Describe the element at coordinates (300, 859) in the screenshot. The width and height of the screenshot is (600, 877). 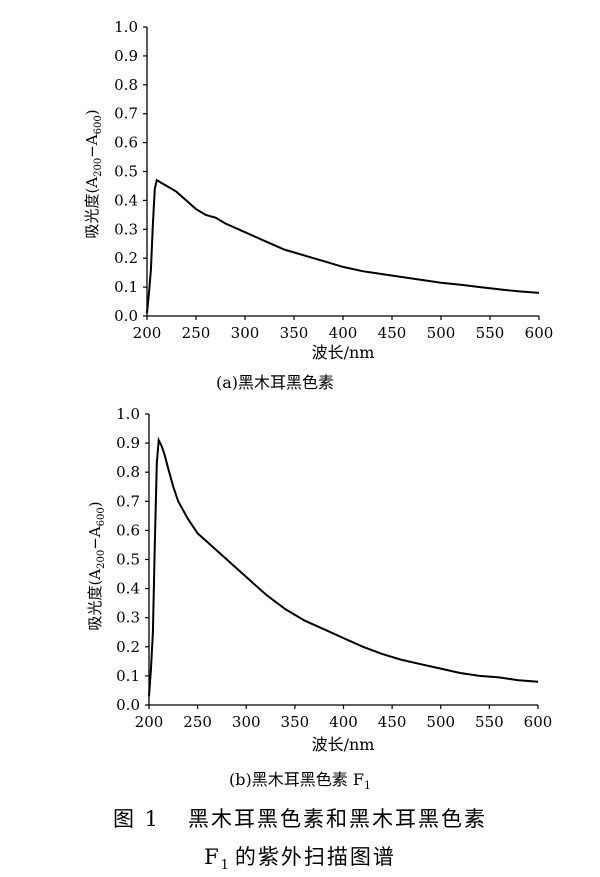
I see `caption-line-2: F1 的紫外扫描图谱` at that location.